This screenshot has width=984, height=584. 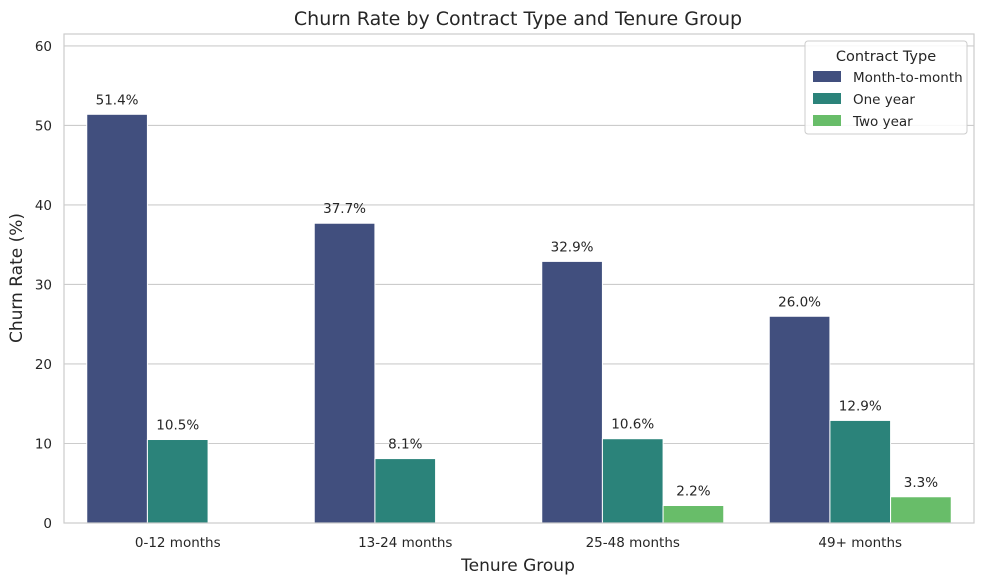 I want to click on legend-box, so click(x=886, y=87).